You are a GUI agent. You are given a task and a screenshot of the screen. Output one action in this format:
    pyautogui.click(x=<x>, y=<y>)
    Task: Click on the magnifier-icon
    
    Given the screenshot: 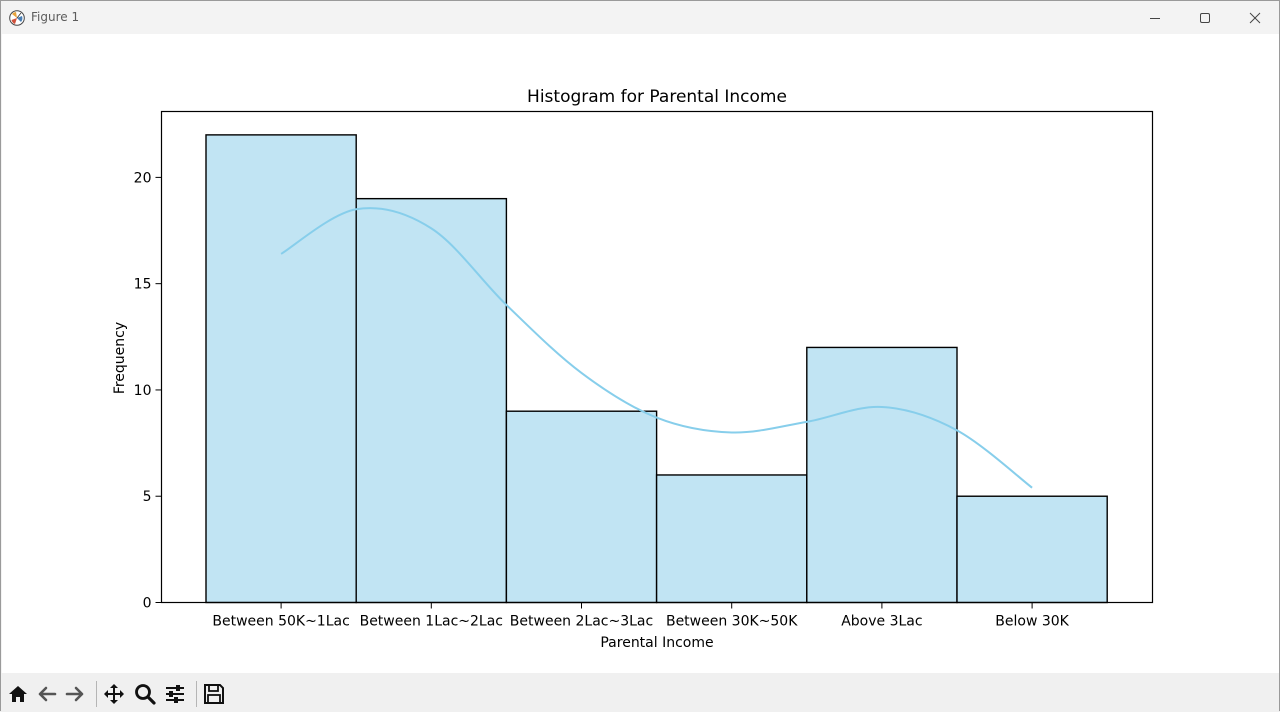 What is the action you would take?
    pyautogui.click(x=145, y=694)
    